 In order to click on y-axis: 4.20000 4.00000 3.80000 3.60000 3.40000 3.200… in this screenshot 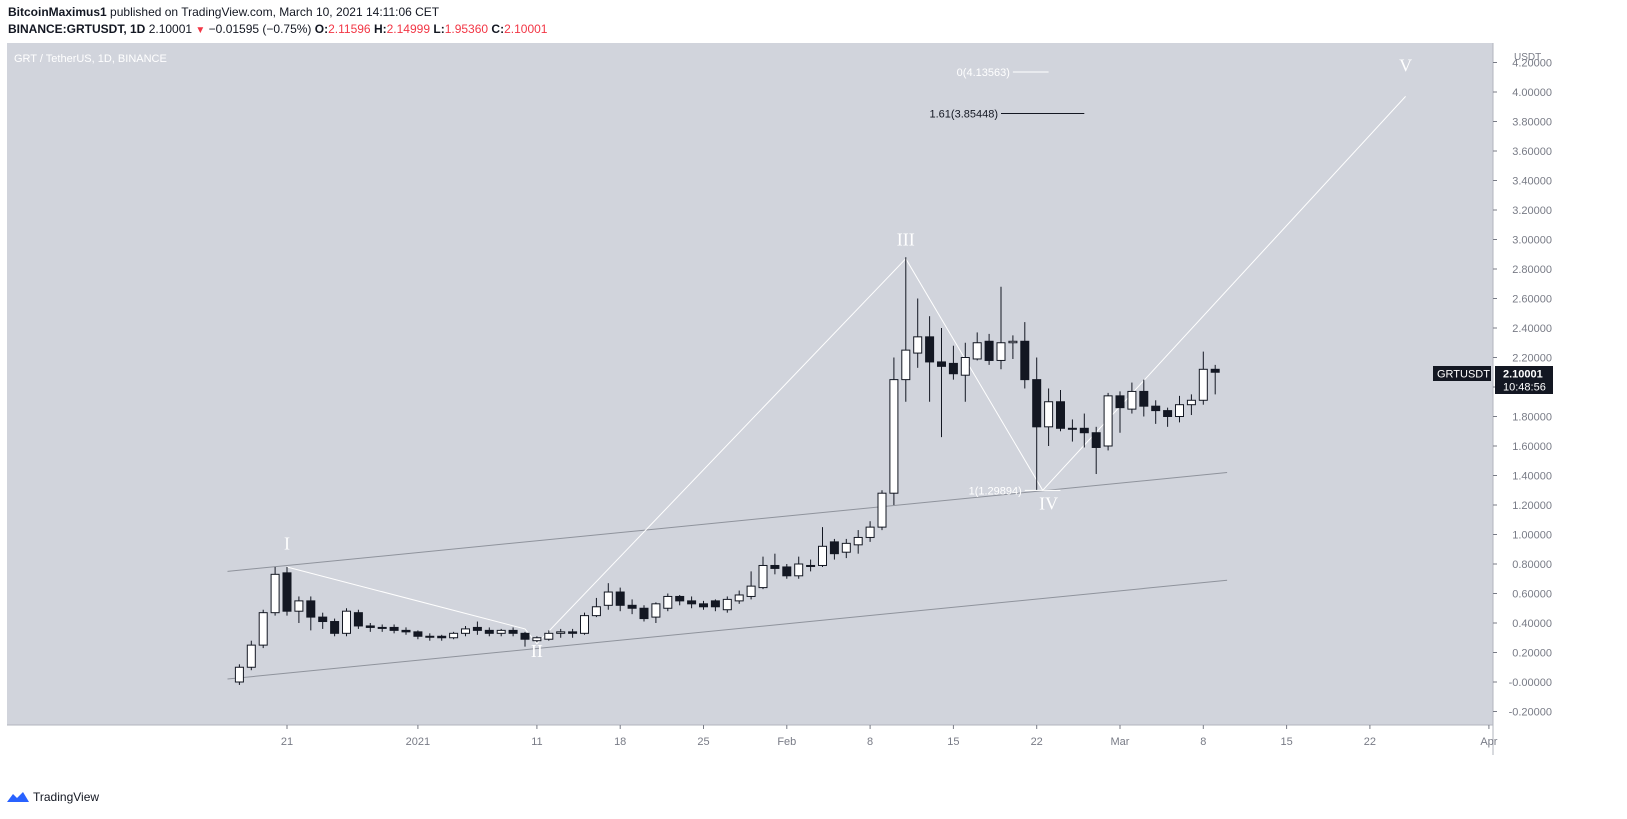, I will do `click(1522, 388)`.